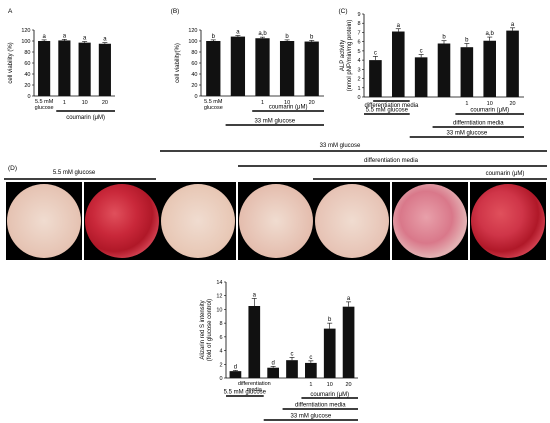 Image resolution: width=550 pixels, height=423 pixels. I want to click on y-tick-label: 60, so click(194, 64).